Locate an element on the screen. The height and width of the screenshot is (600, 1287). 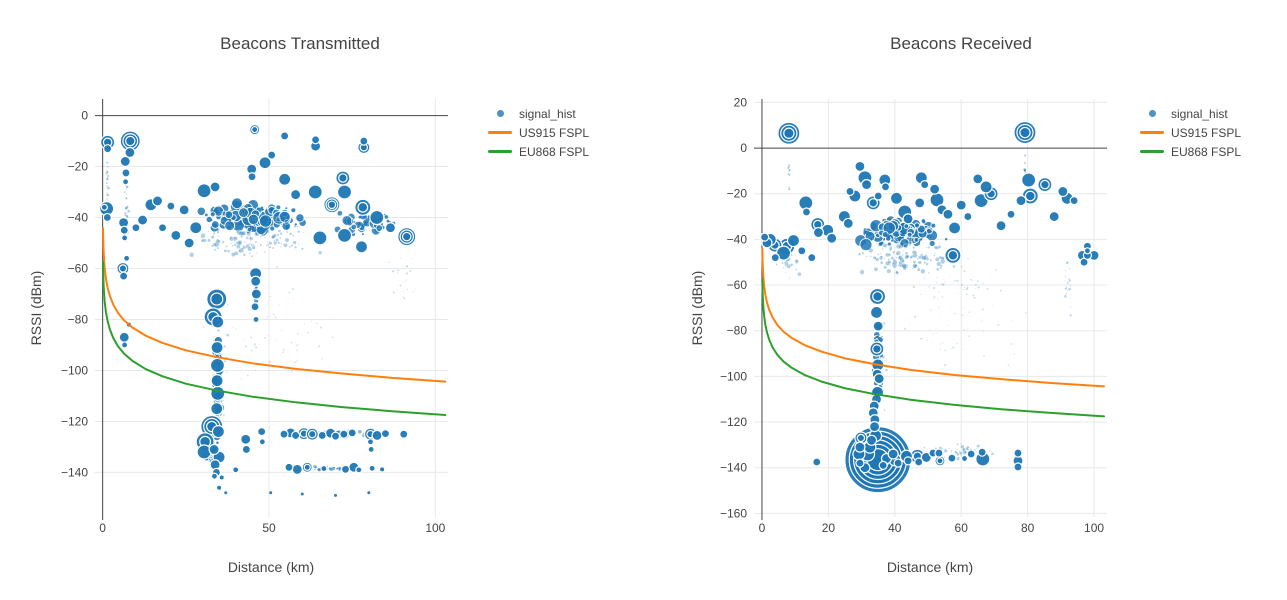
x-tick-label: 60 is located at coordinates (962, 528).